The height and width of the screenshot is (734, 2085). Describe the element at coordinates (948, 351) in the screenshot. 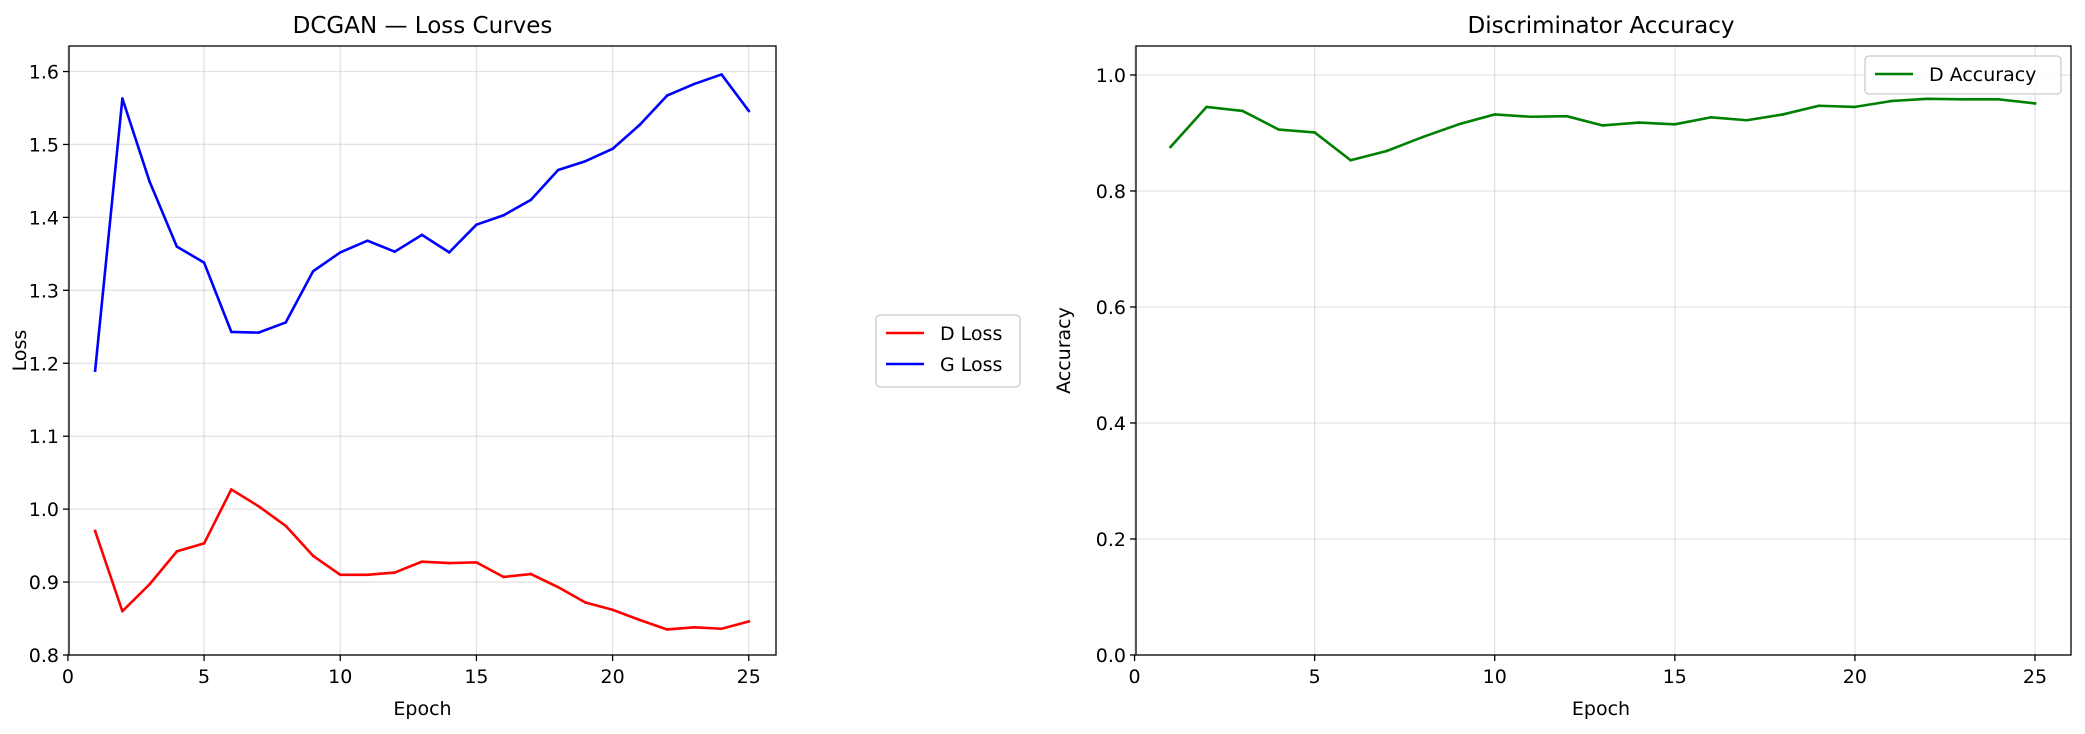

I see `loss-legend: D Loss G Loss` at that location.